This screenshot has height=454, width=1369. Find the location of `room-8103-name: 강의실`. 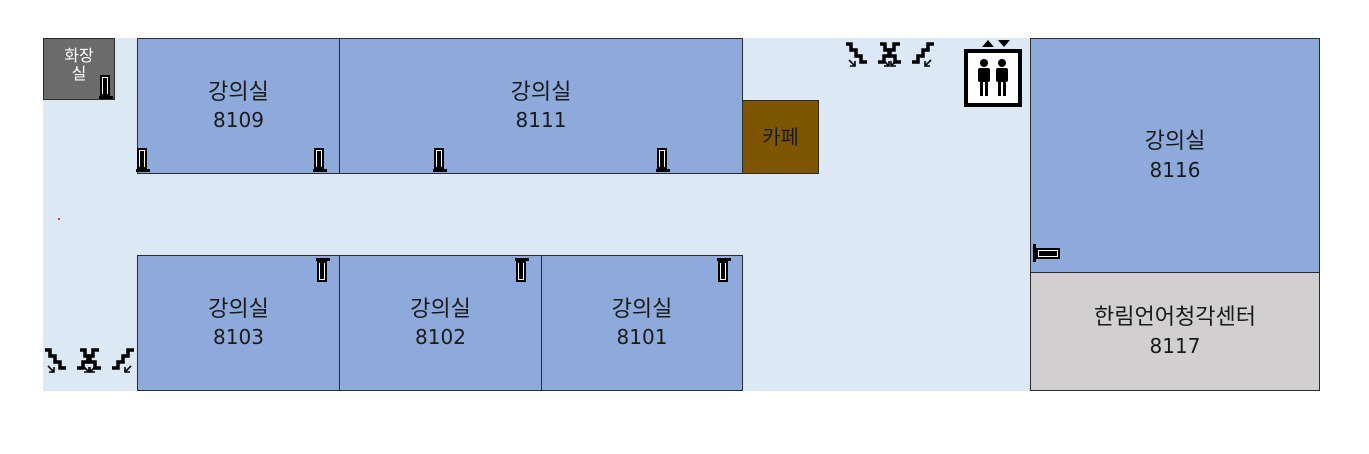

room-8103-name: 강의실 is located at coordinates (238, 309).